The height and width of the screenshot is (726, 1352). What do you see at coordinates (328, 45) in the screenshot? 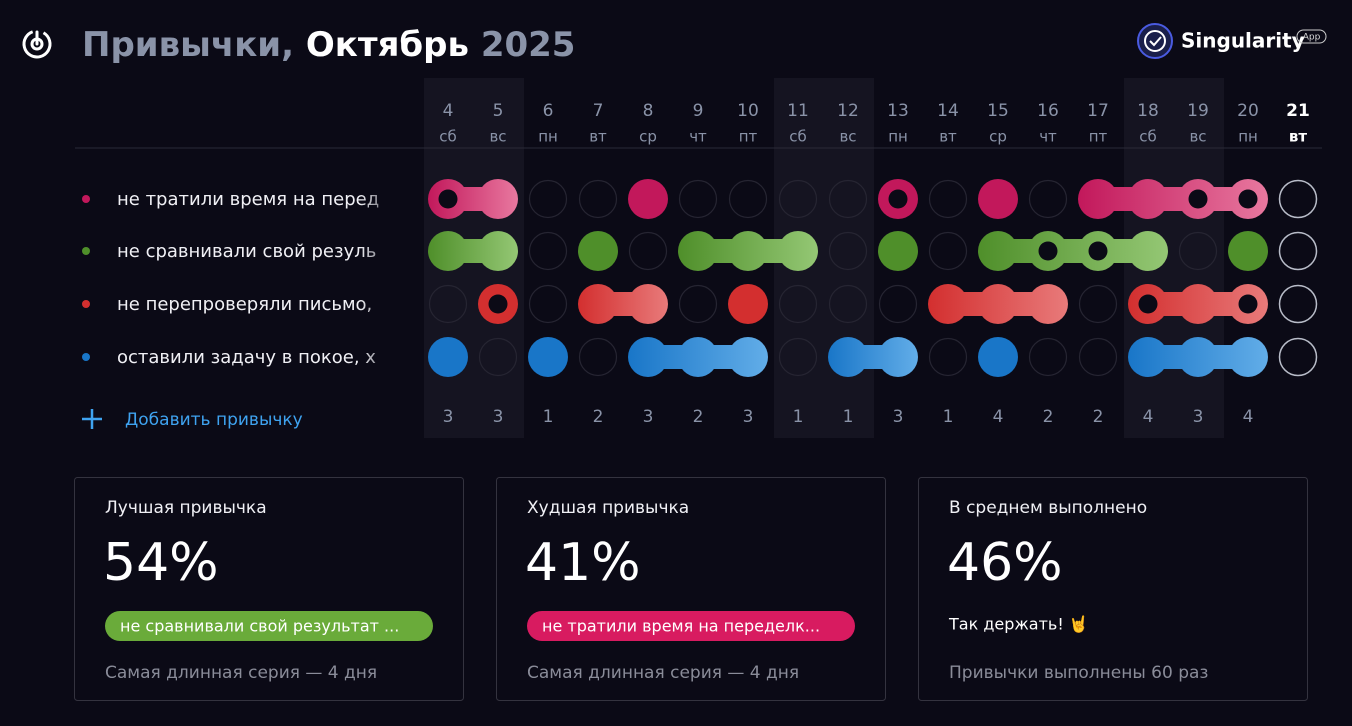
I see `page-title: Привычки, Октябрь 2025` at bounding box center [328, 45].